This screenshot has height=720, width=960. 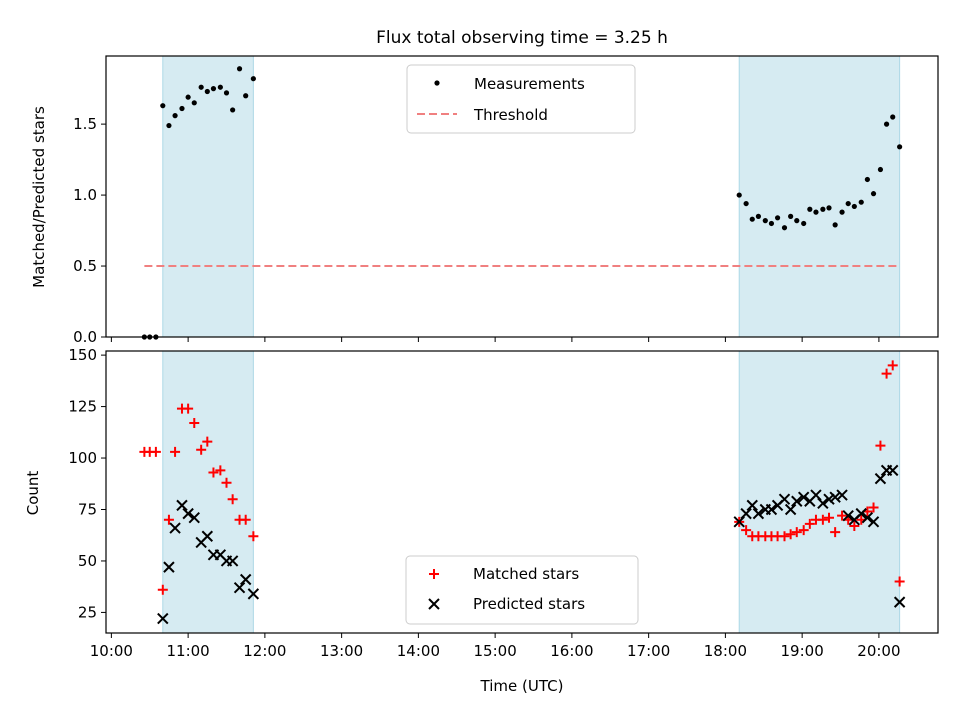 What do you see at coordinates (264, 651) in the screenshot?
I see `bottom-x-tick-label: 12:00` at bounding box center [264, 651].